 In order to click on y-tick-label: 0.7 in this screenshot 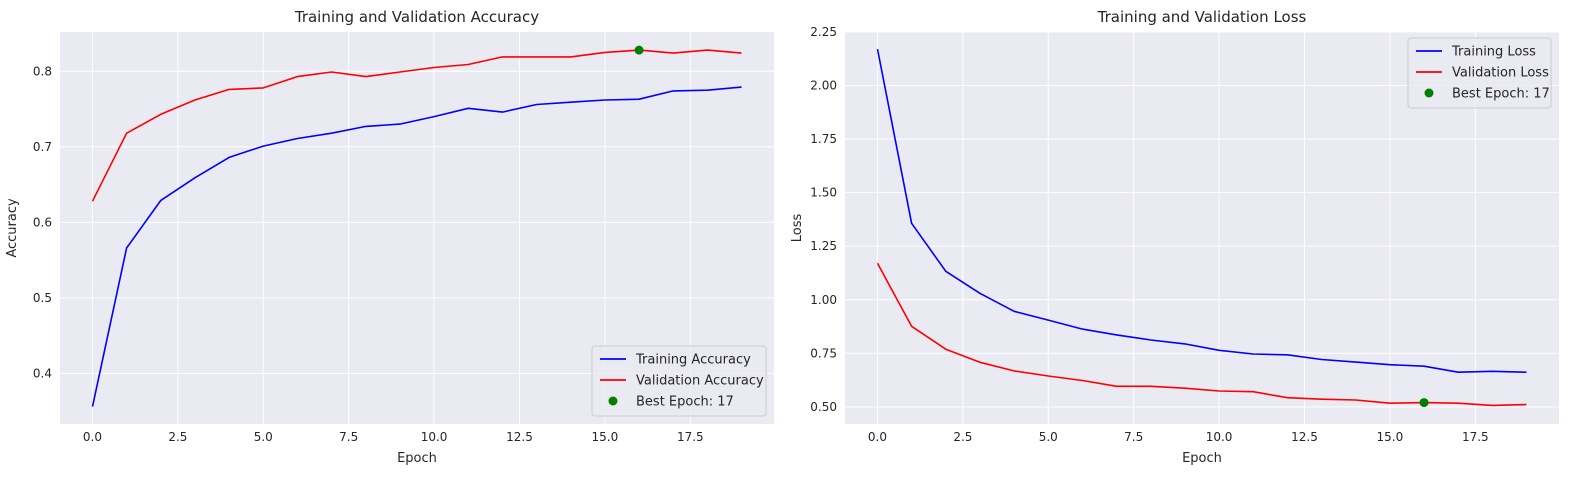, I will do `click(42, 147)`.